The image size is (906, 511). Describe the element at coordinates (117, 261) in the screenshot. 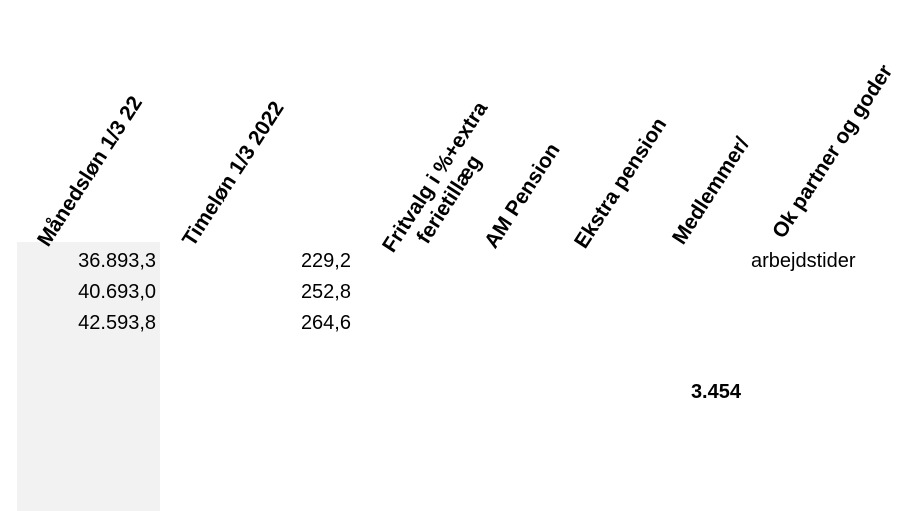

I see `cell-maanedsloen-row-1: 36.893,3` at that location.